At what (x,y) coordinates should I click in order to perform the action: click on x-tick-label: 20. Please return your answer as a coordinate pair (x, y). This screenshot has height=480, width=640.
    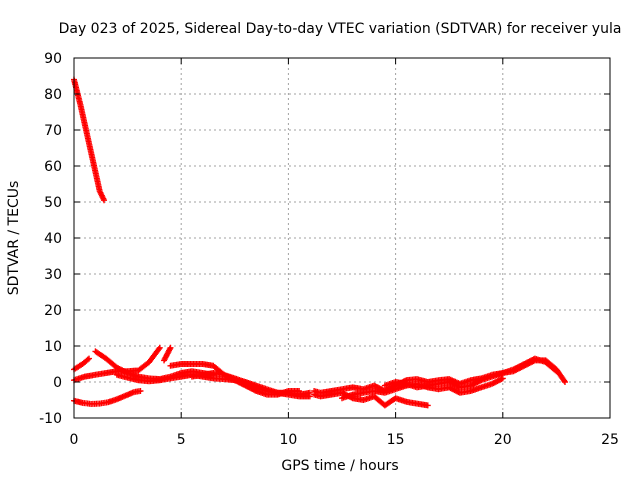
    Looking at the image, I should click on (503, 440).